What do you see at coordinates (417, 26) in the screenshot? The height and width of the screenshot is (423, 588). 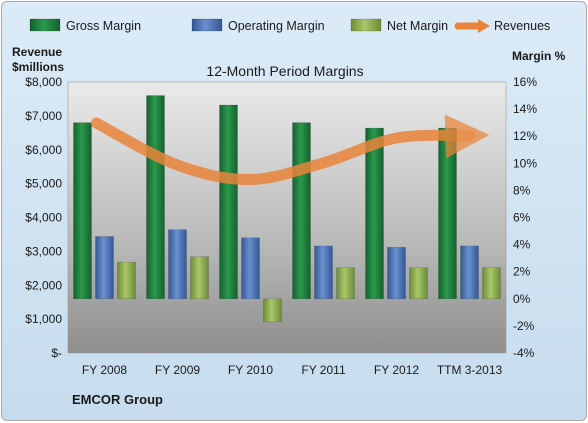 I see `legend-label-net-margin: Net Margin` at bounding box center [417, 26].